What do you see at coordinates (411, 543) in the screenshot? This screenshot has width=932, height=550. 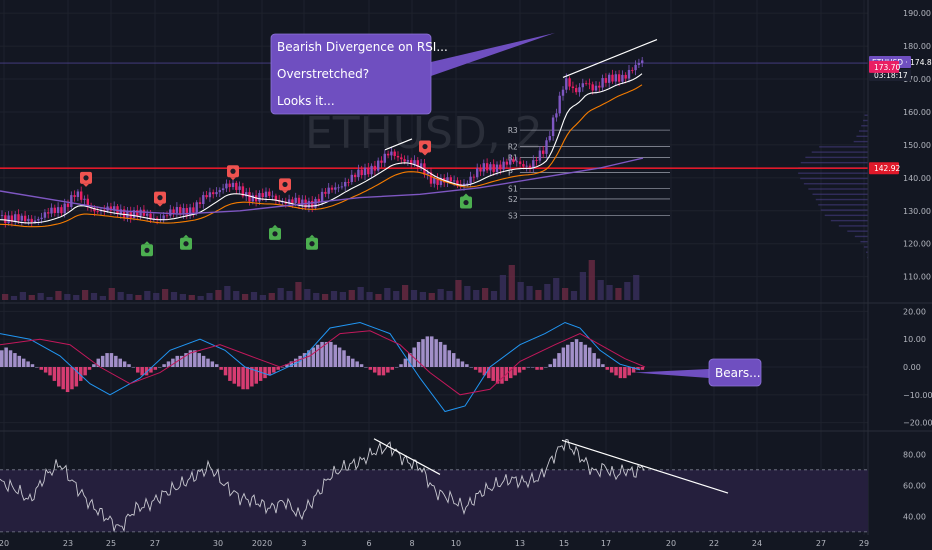 I see `time-tick-label: 8` at bounding box center [411, 543].